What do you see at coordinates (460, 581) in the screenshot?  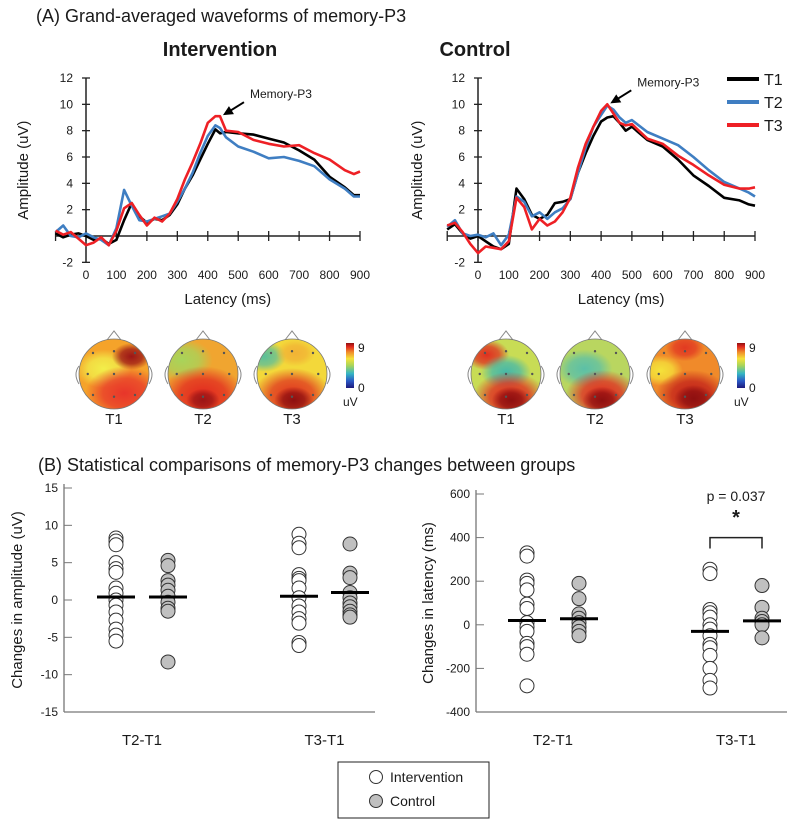 I see `y-tick-label: 200` at bounding box center [460, 581].